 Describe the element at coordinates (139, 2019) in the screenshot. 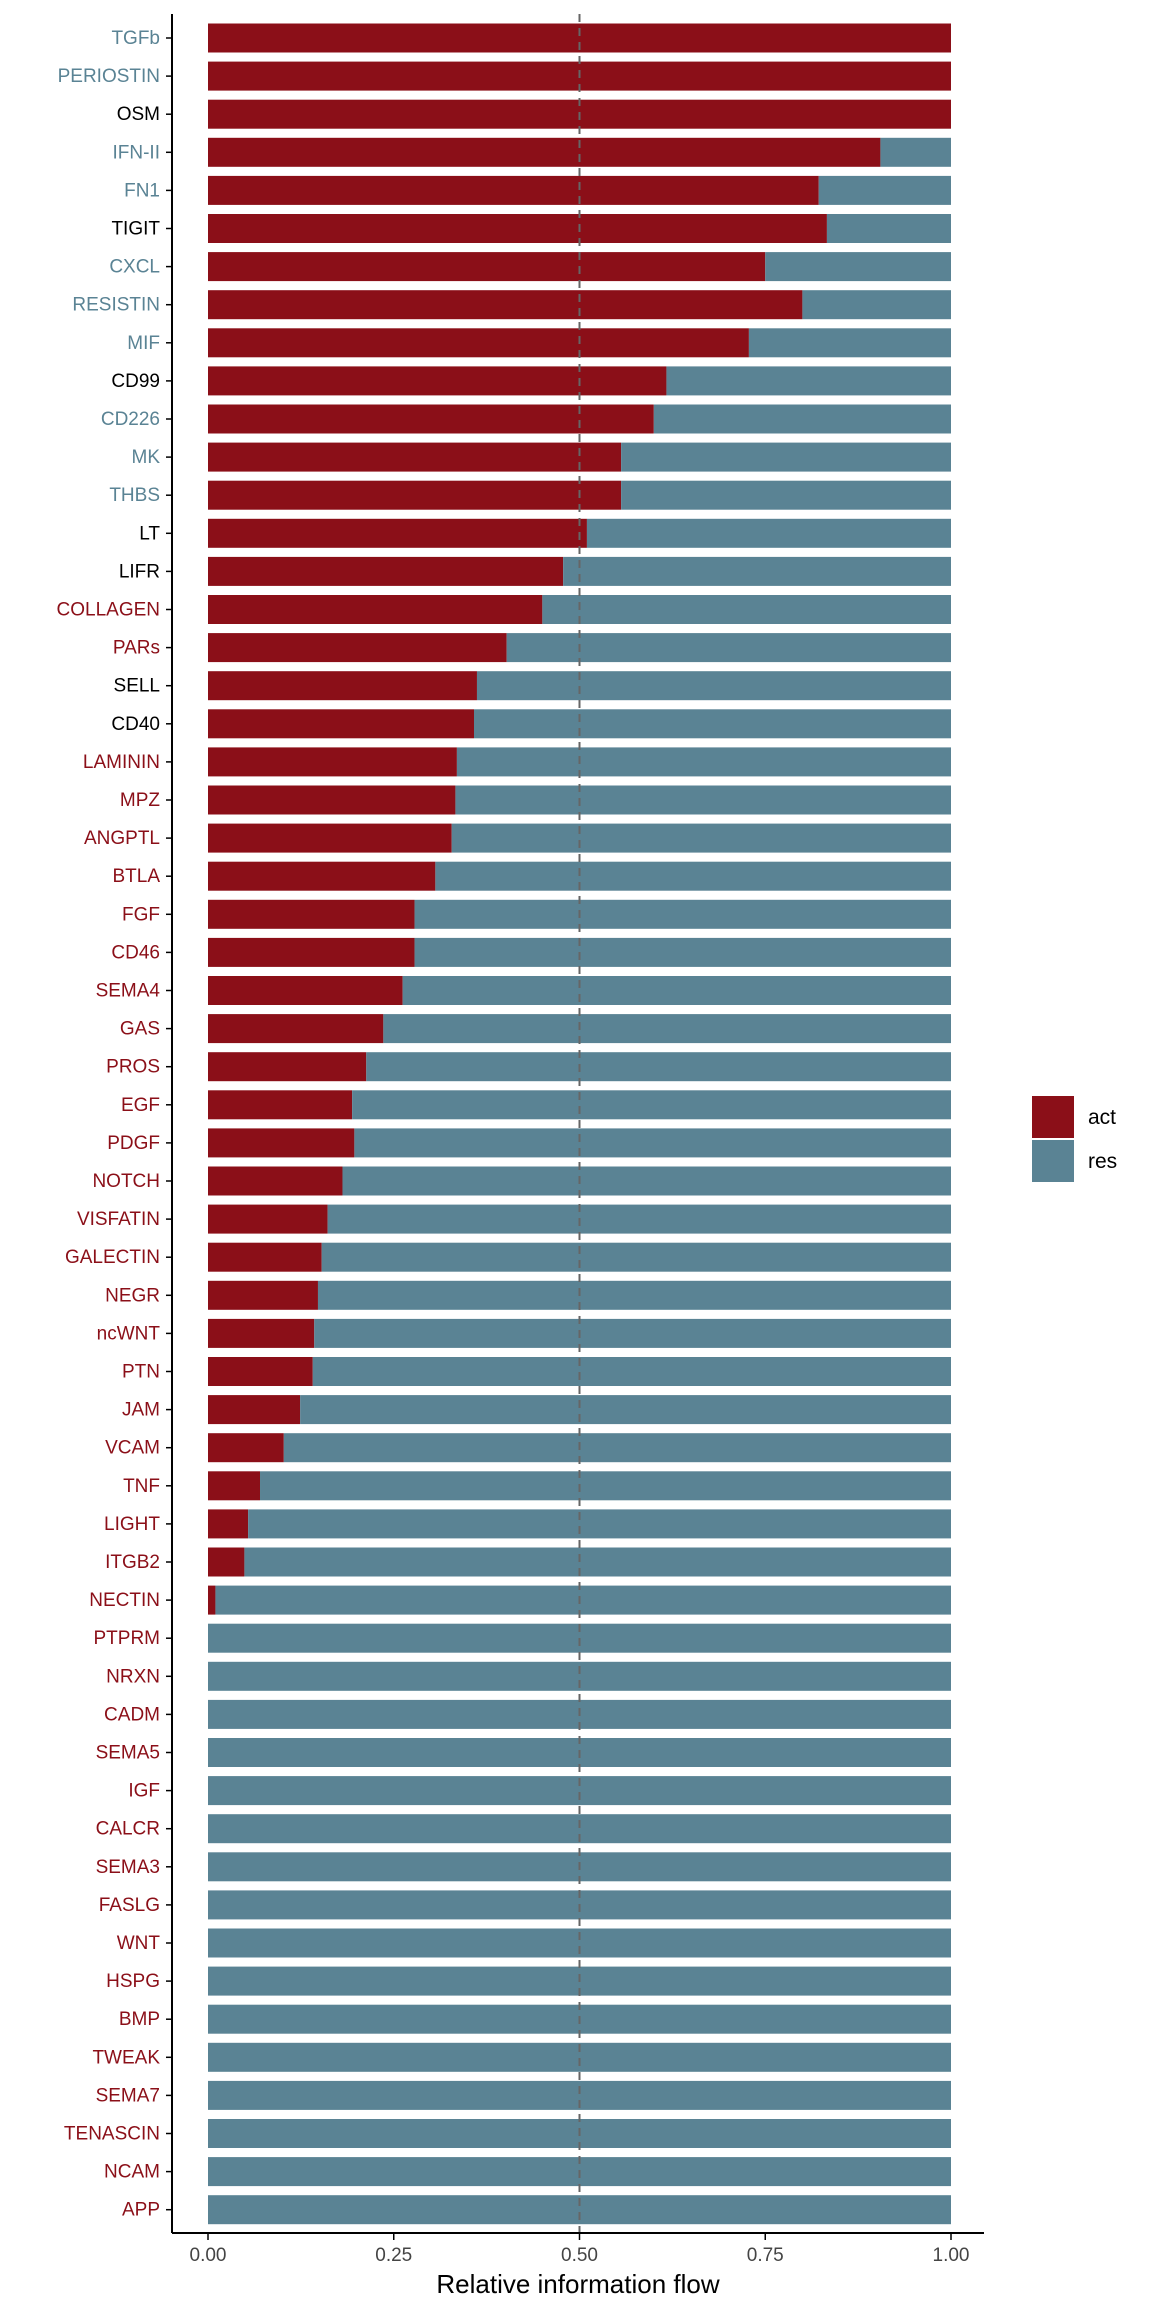

I see `y-tick-label-bmp: BMP` at that location.